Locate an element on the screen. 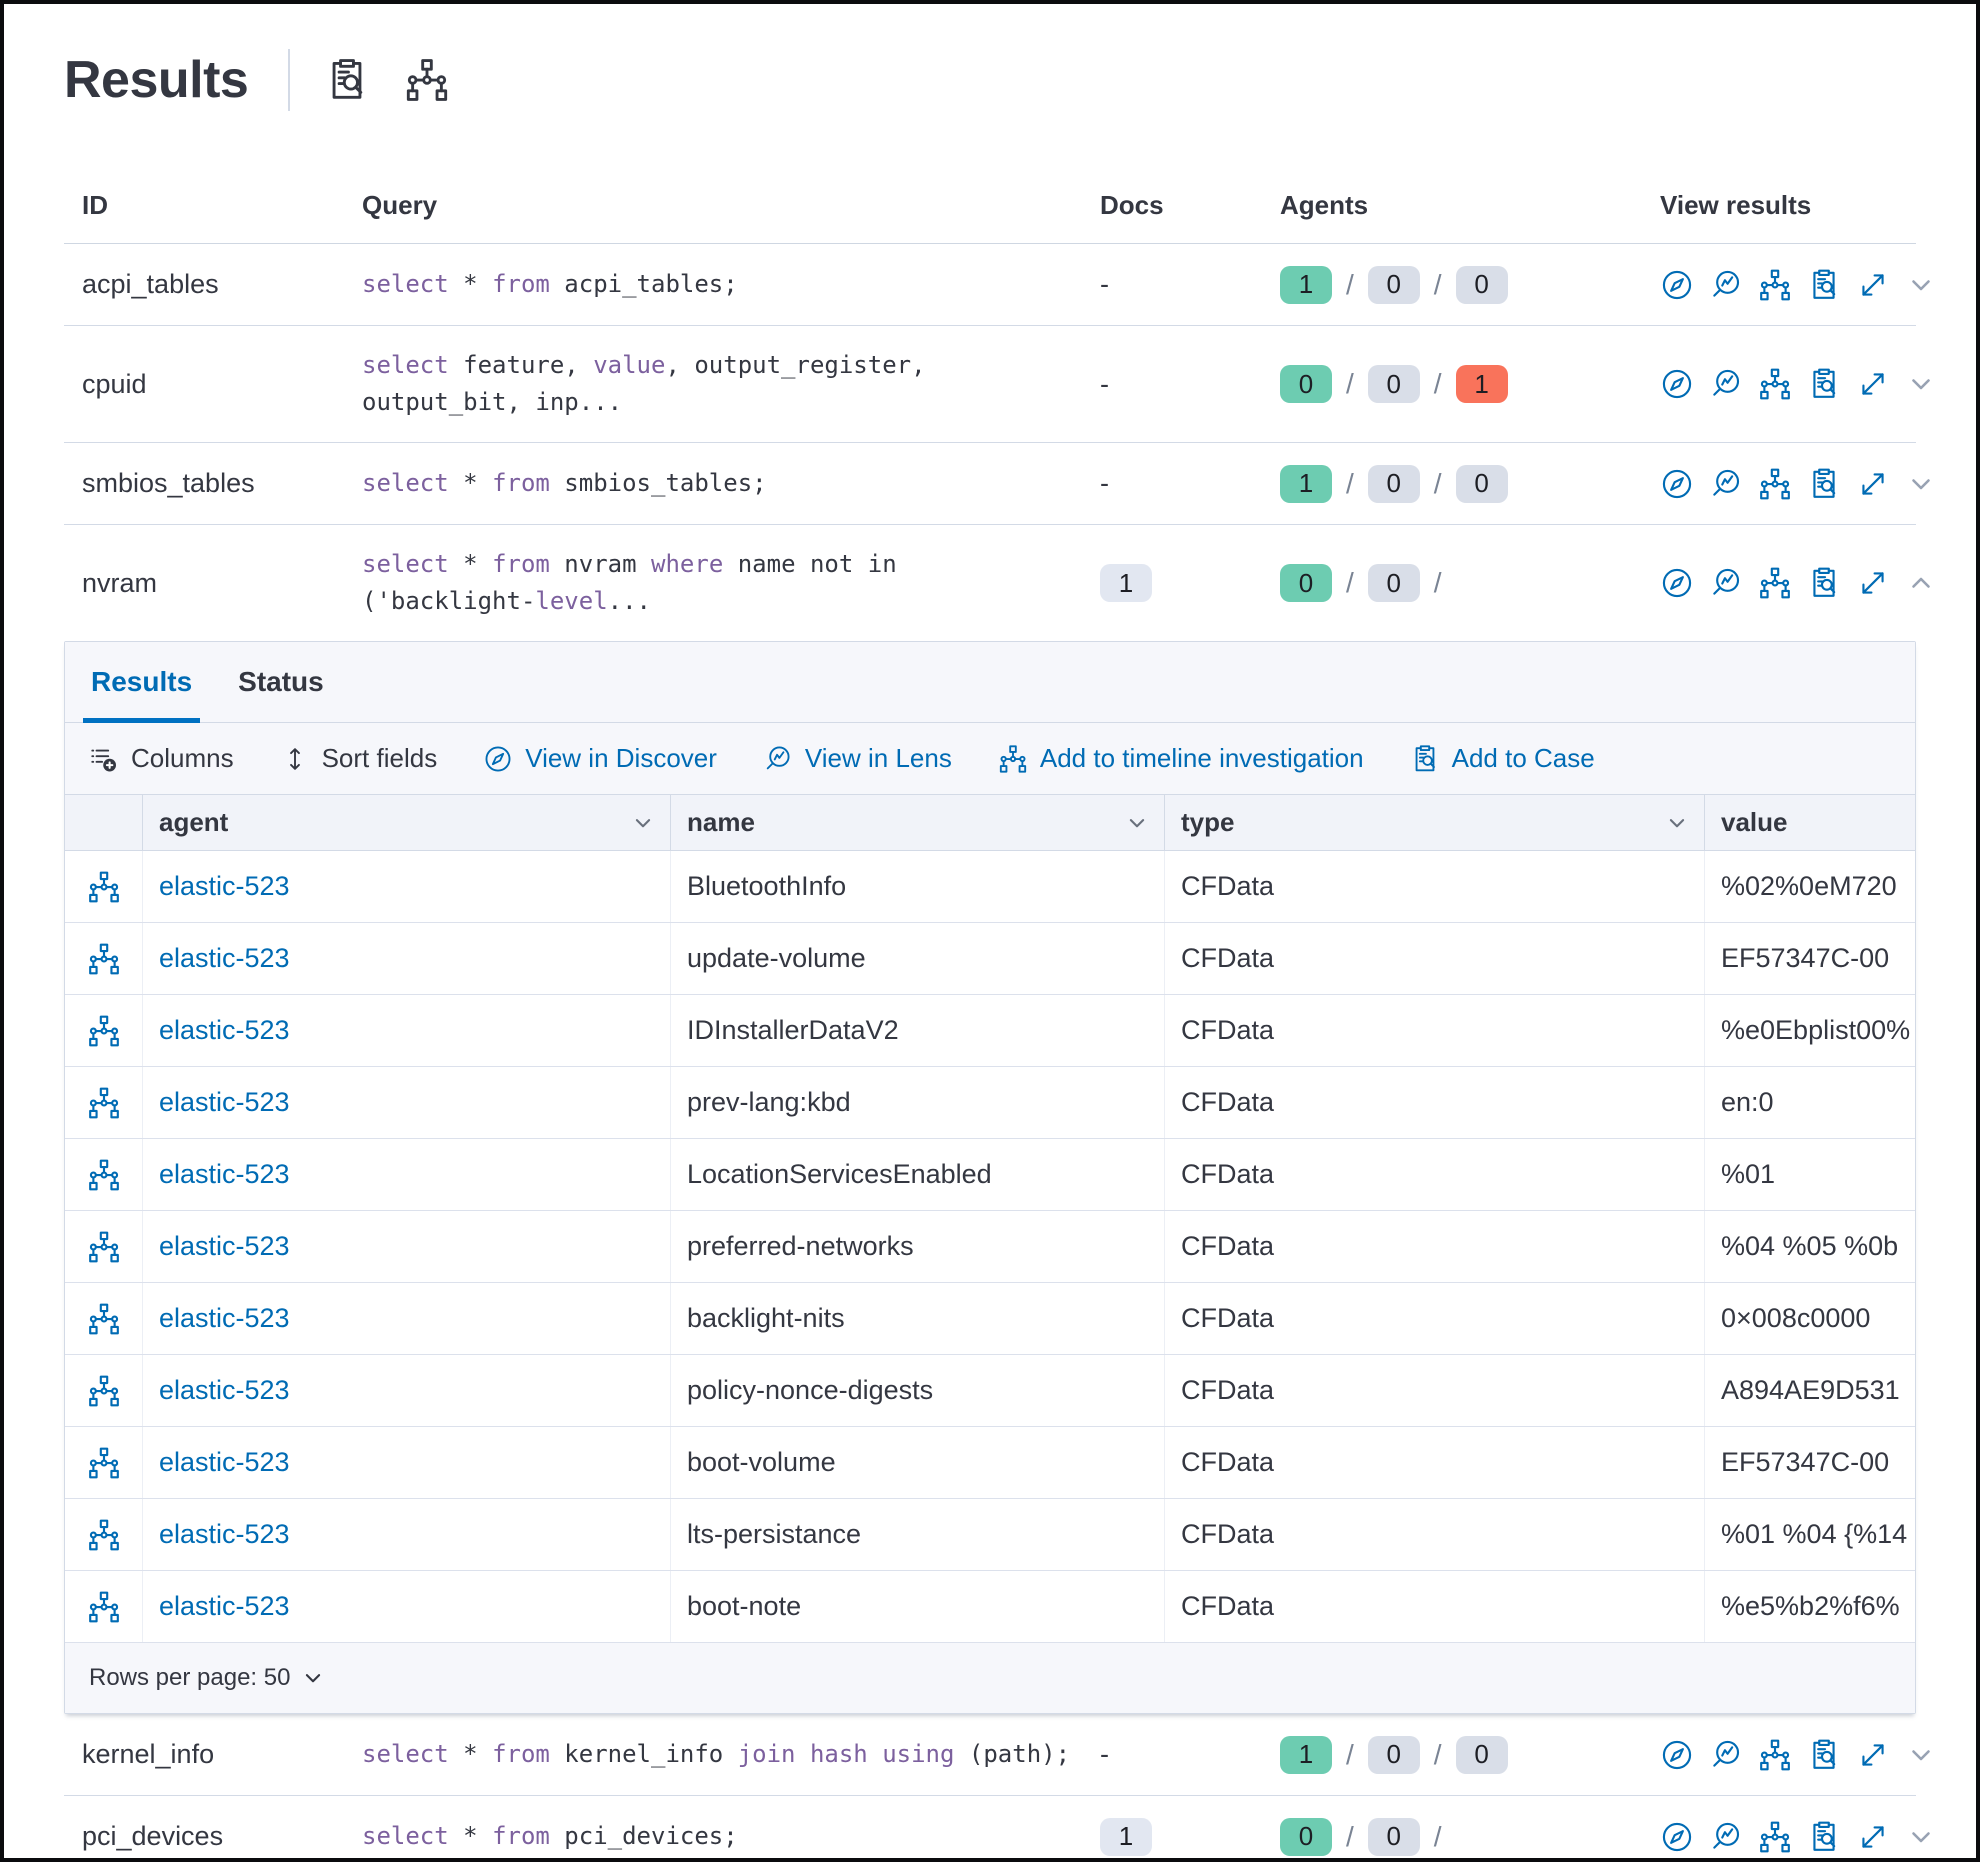 The width and height of the screenshot is (1980, 1862). grid-column-header-type: type is located at coordinates (1435, 822).